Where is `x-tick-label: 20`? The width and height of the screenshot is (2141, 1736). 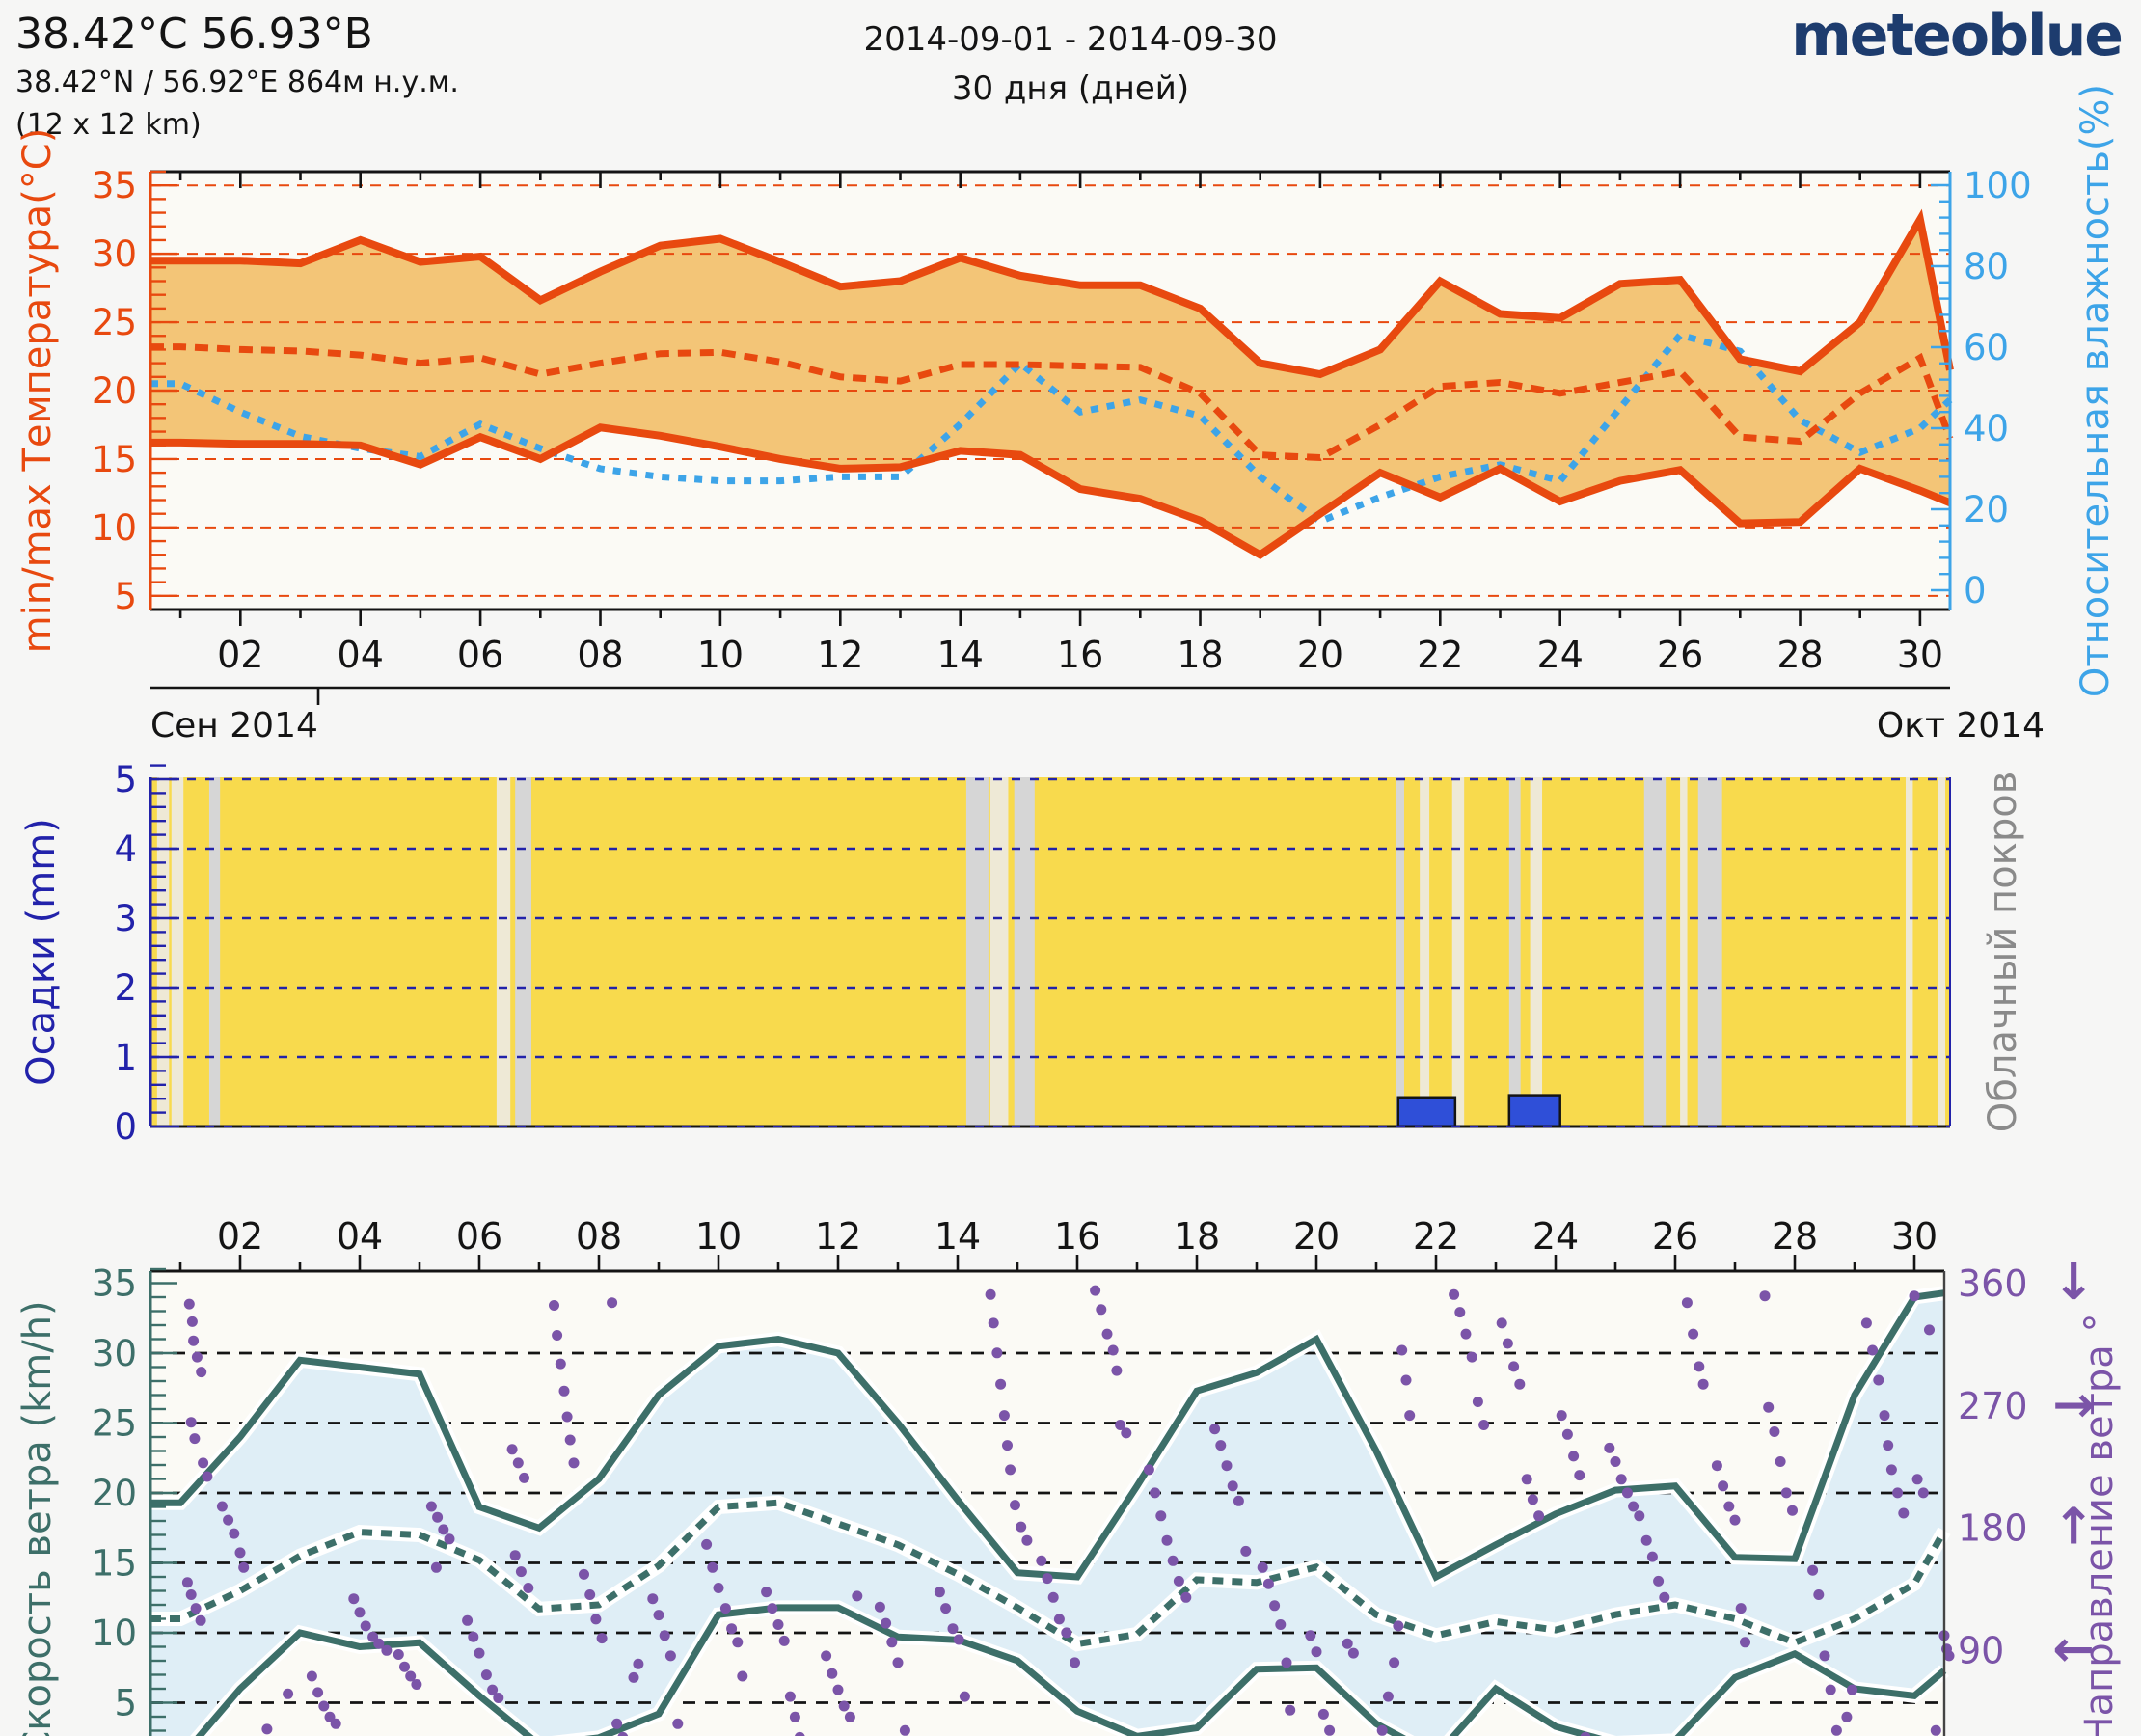
x-tick-label: 20 is located at coordinates (1316, 1237).